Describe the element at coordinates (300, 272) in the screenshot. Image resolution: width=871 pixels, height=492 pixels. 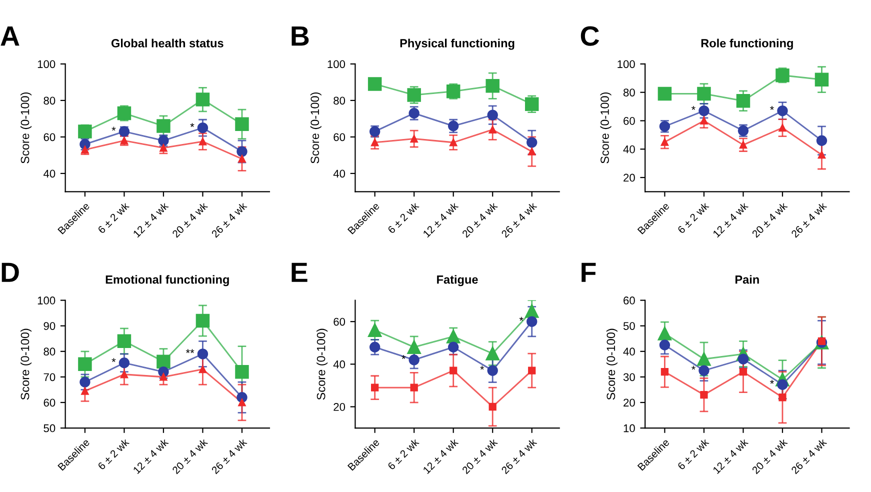
I see `text: E` at that location.